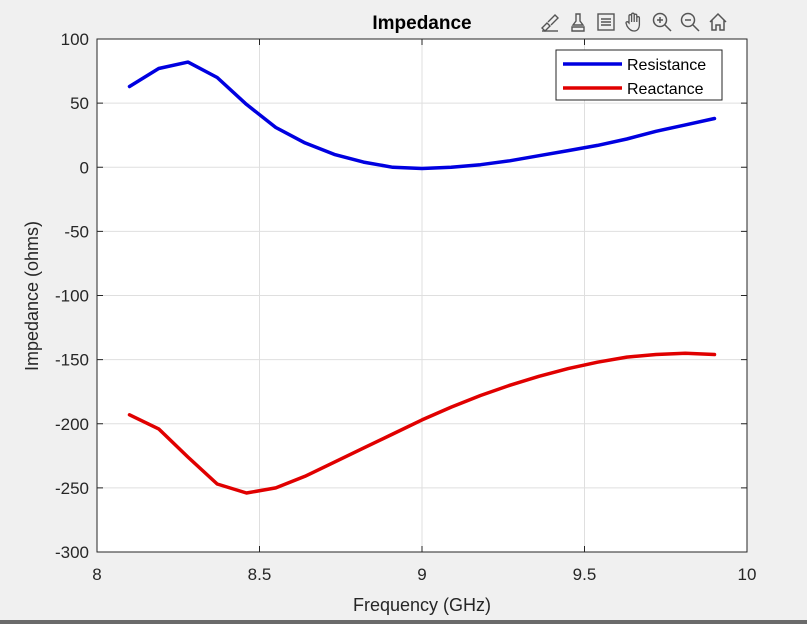  What do you see at coordinates (72, 360) in the screenshot?
I see `y-tick-label: -150` at bounding box center [72, 360].